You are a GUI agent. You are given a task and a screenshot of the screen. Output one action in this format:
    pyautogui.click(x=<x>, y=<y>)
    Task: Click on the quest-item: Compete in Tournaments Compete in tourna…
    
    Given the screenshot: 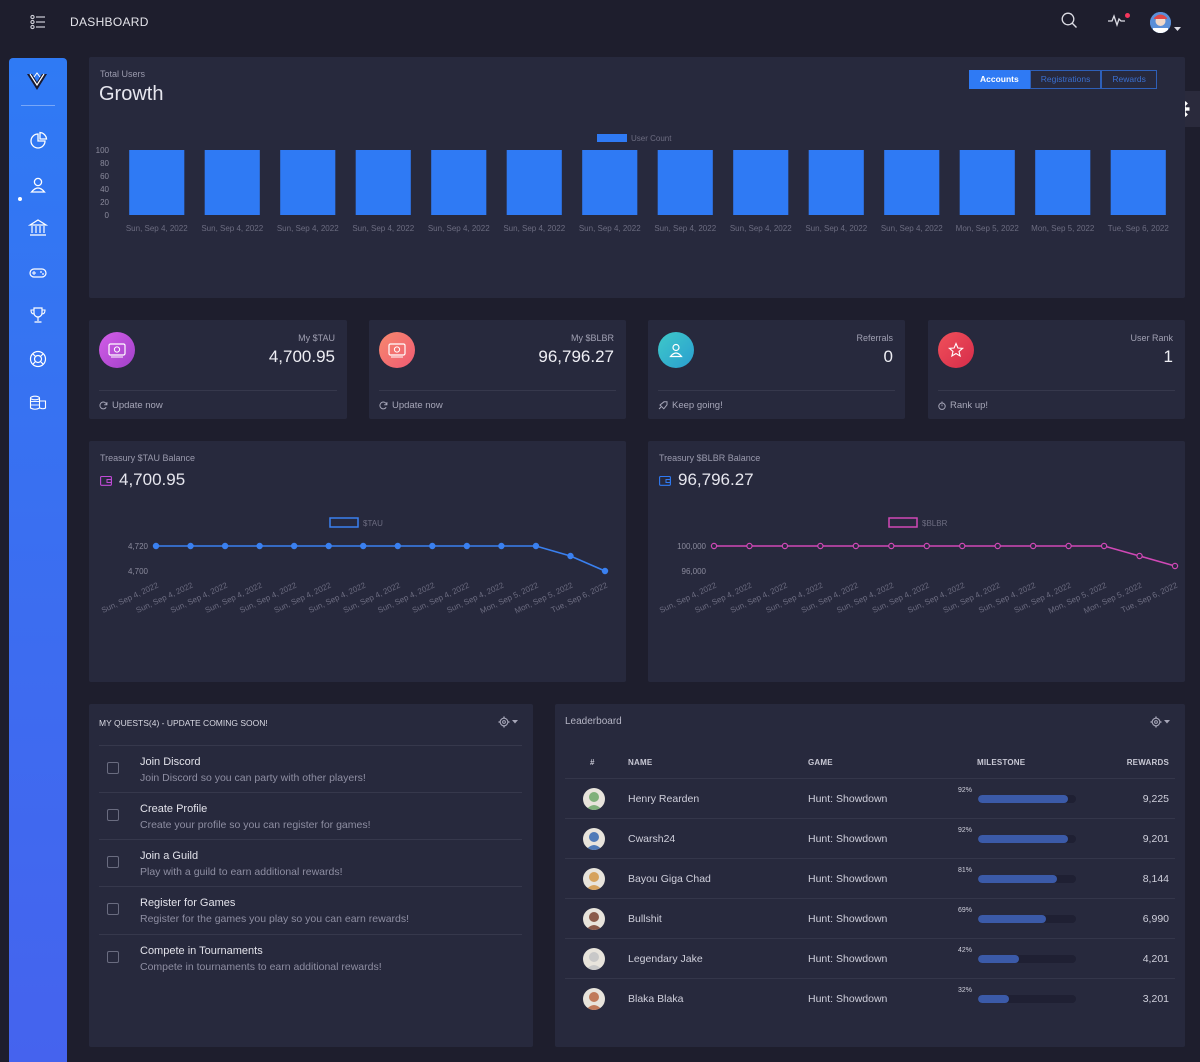 What is the action you would take?
    pyautogui.click(x=310, y=957)
    